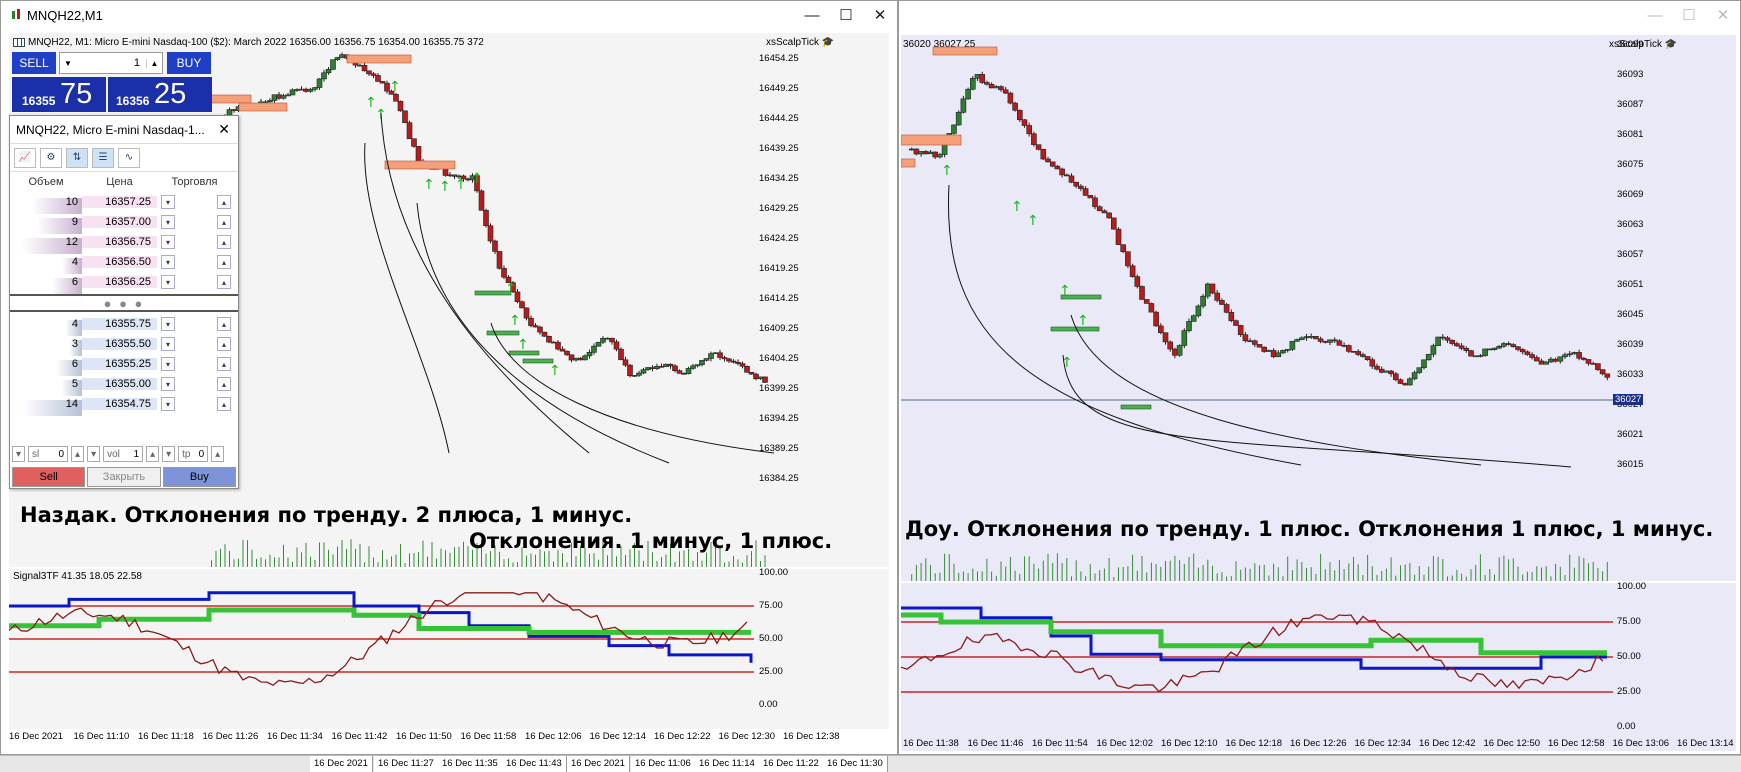  I want to click on tp-field: tp 0, so click(193, 454).